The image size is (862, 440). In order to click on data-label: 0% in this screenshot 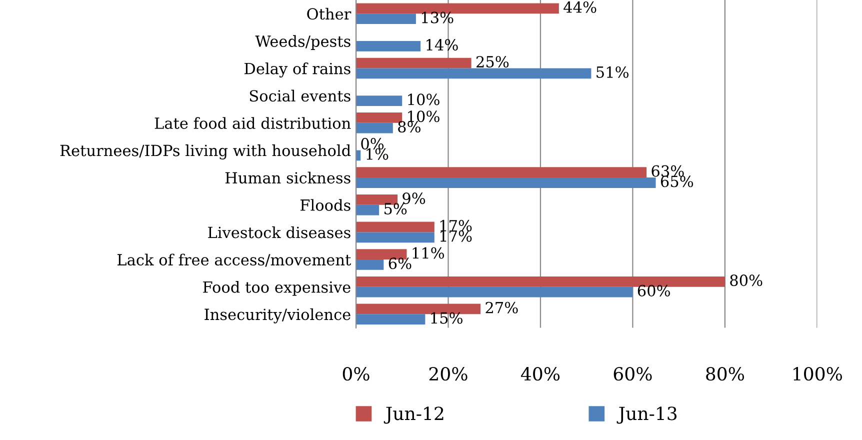, I will do `click(372, 144)`.